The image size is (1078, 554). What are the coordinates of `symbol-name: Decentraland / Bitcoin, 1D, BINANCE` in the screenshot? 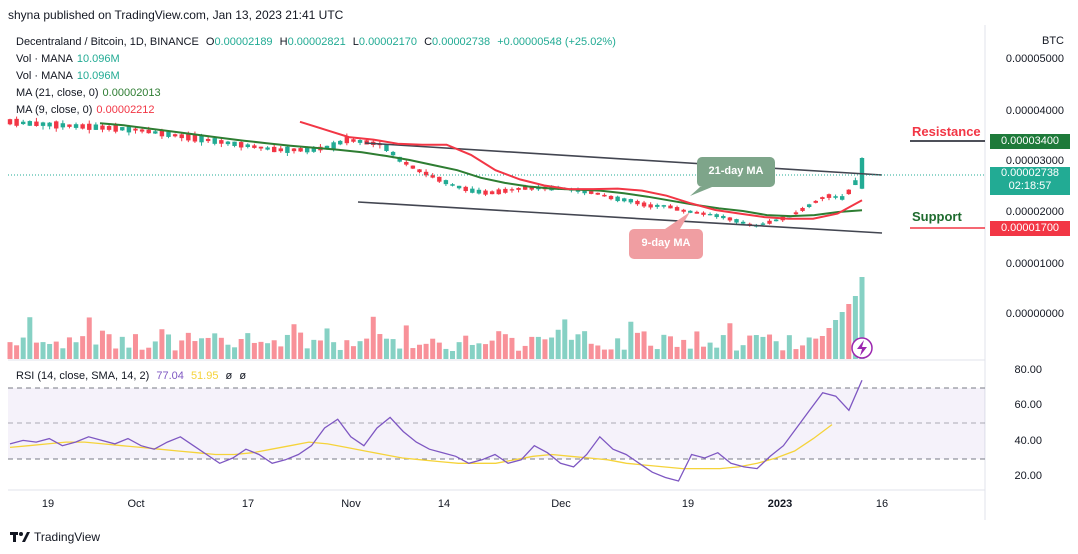 It's located at (107, 42).